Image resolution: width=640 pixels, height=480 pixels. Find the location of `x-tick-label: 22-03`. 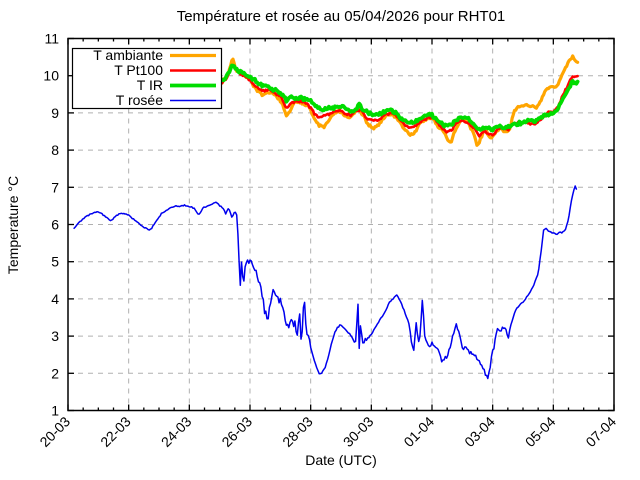

x-tick-label: 22-03 is located at coordinates (115, 431).